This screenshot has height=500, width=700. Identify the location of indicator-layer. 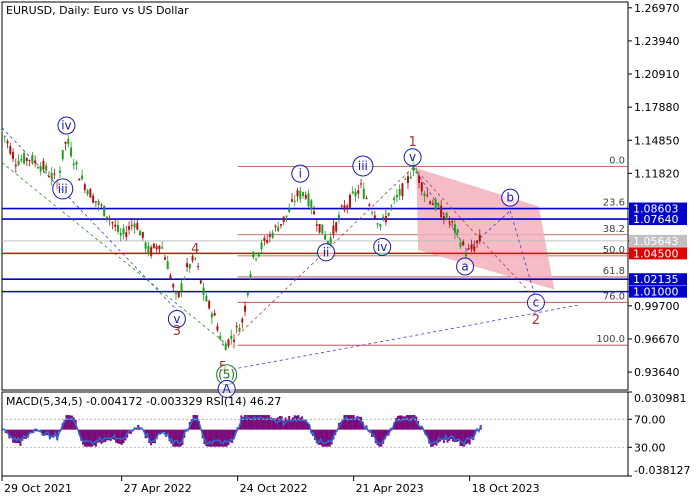
(314, 431).